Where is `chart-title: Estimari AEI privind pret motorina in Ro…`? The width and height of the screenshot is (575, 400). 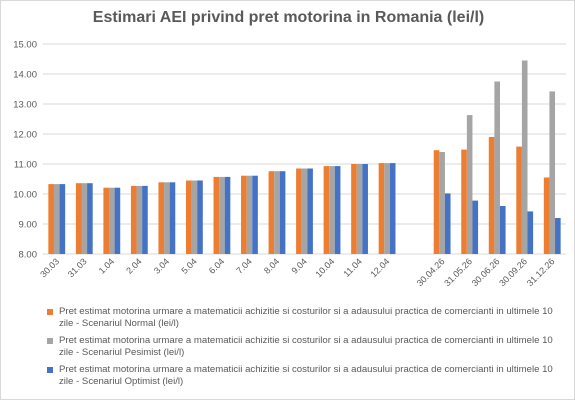
chart-title: Estimari AEI privind pret motorina in Ro… is located at coordinates (288, 17).